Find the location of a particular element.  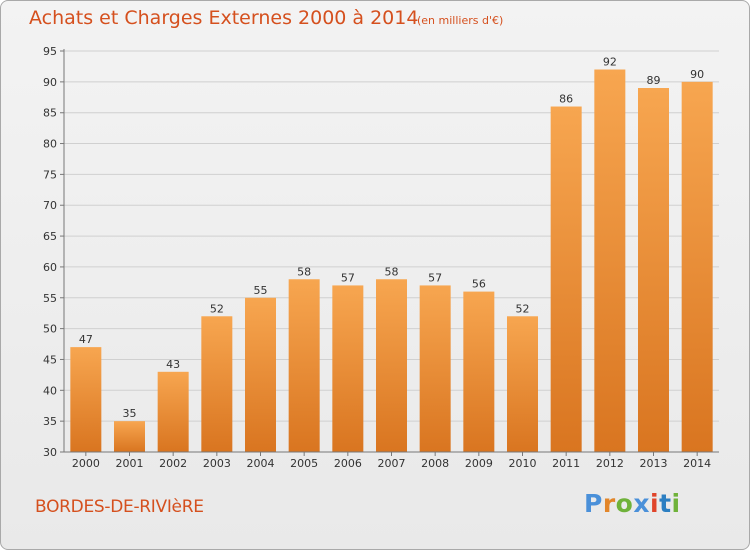

logo-letter: P is located at coordinates (593, 503).